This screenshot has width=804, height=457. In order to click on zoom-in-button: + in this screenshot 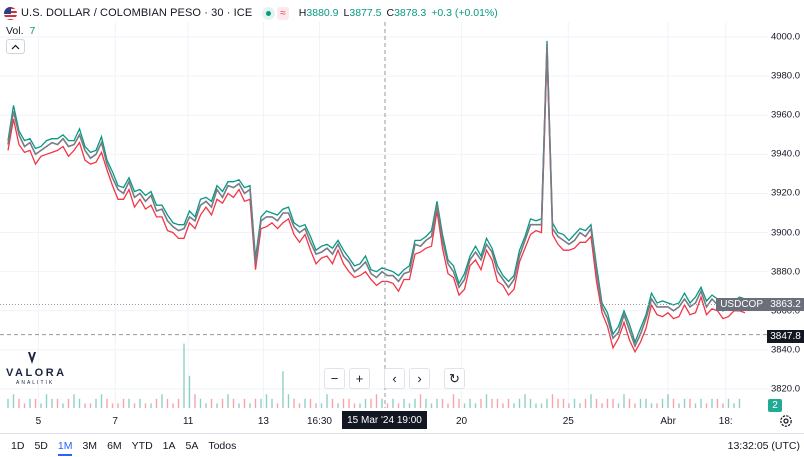, I will do `click(359, 378)`.